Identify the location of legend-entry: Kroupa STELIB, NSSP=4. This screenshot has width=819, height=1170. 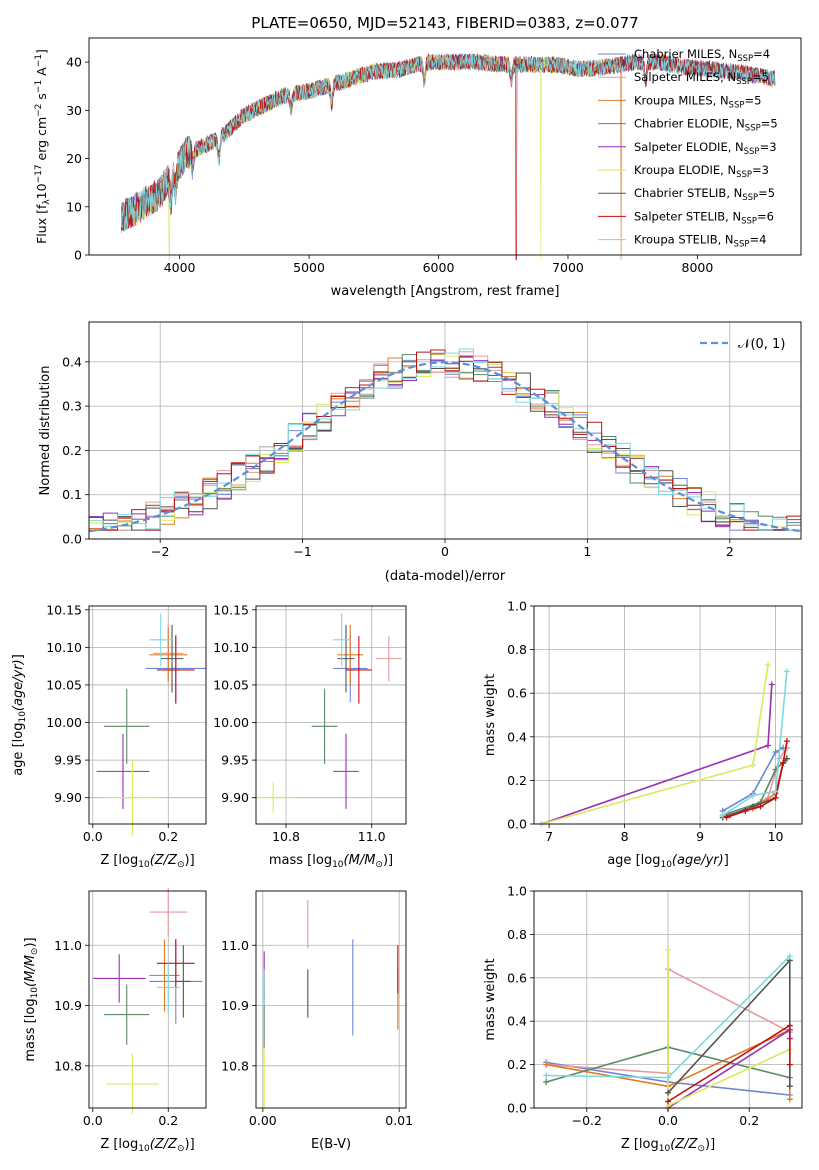
(700, 241).